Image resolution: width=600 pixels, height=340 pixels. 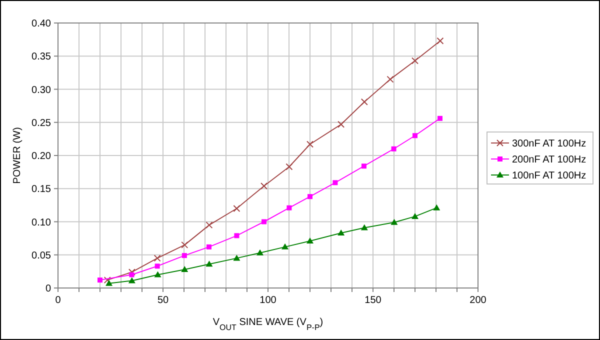 I want to click on x-tick-label: 100, so click(x=268, y=300).